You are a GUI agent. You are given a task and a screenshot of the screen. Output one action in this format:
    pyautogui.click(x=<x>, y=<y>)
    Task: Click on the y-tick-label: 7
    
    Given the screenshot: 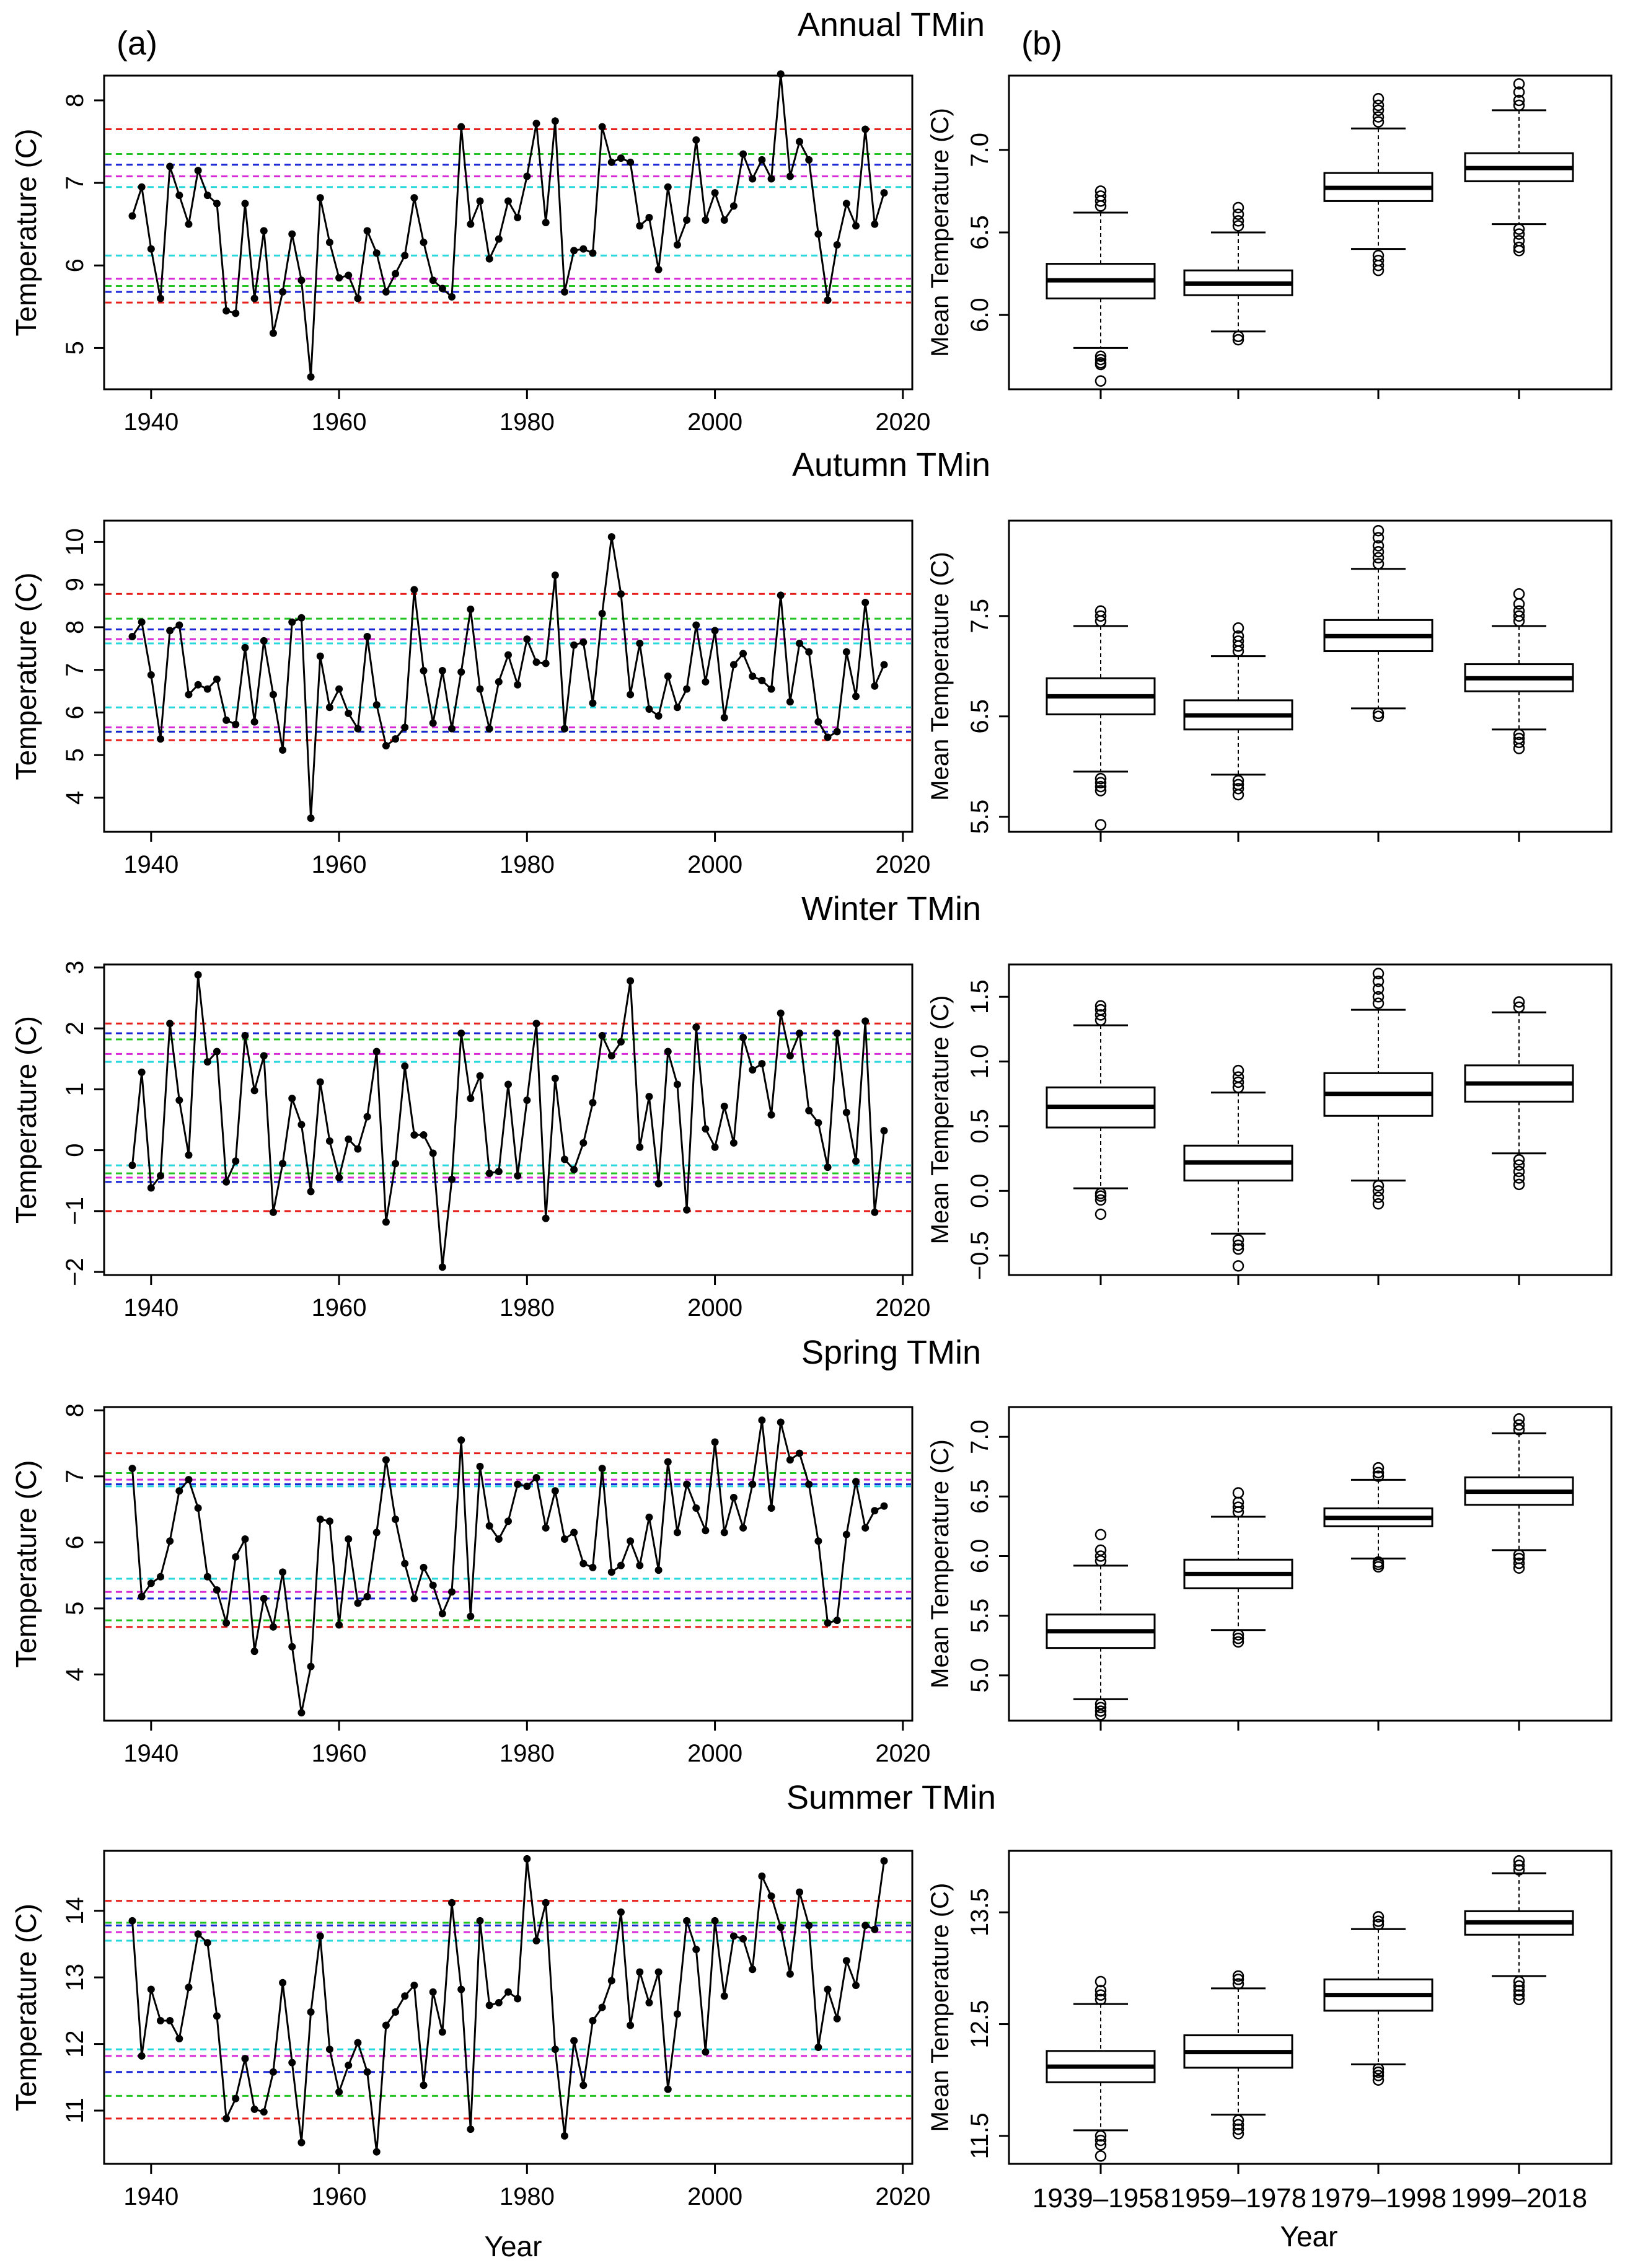 What is the action you would take?
    pyautogui.click(x=75, y=1477)
    